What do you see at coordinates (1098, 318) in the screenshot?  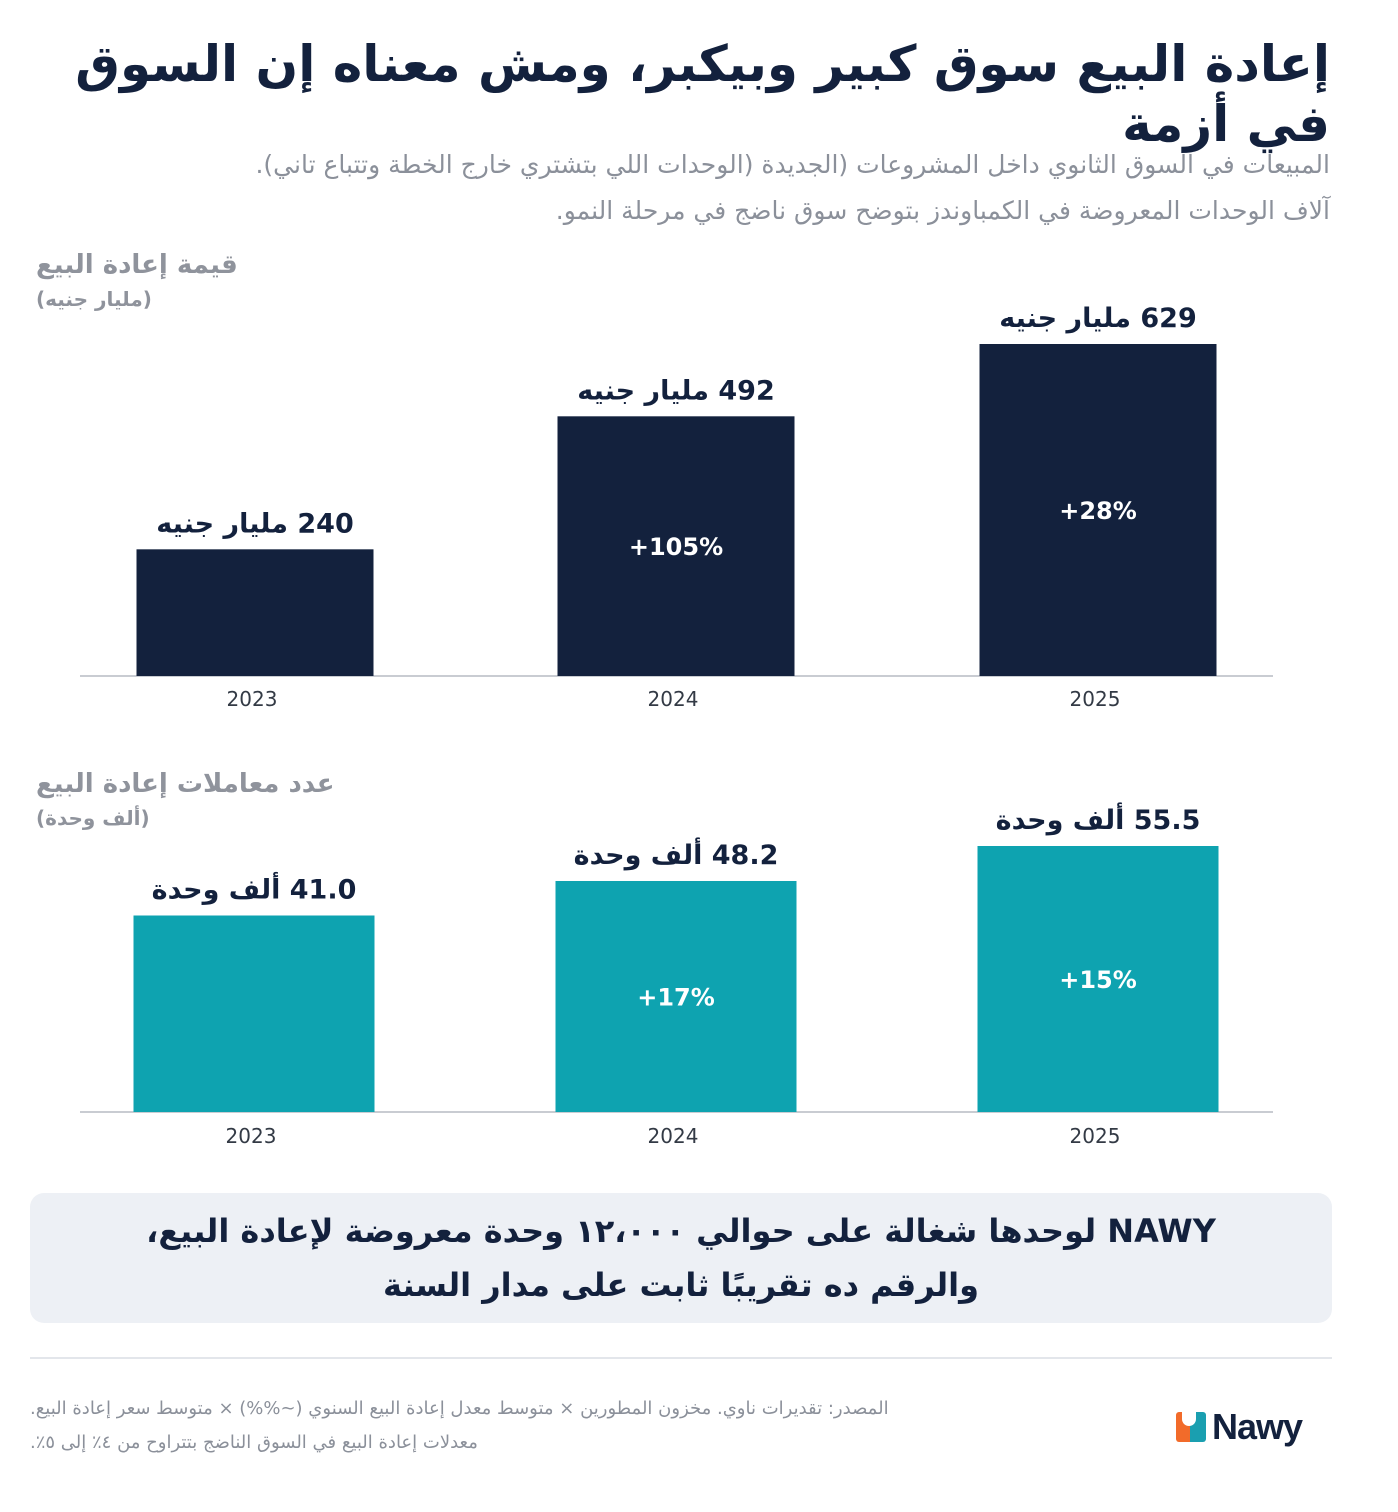 I see `bar-value-label: 629 مليار جنيه` at bounding box center [1098, 318].